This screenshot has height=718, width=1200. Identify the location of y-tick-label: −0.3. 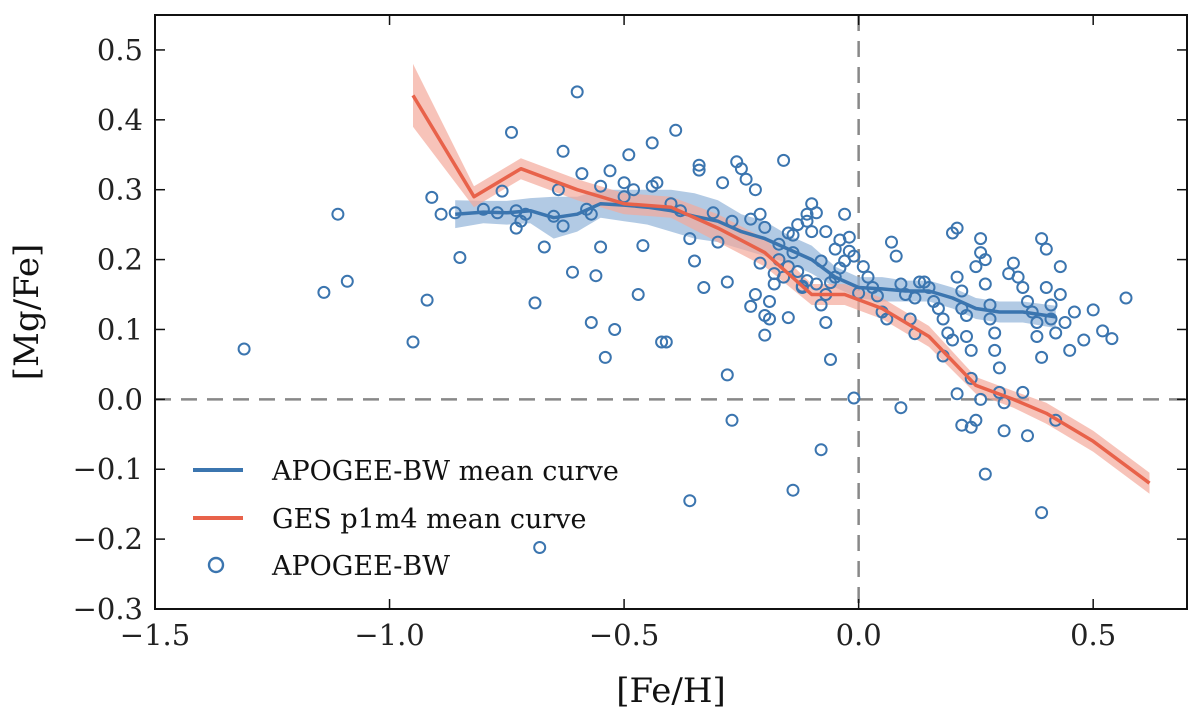
(108, 609).